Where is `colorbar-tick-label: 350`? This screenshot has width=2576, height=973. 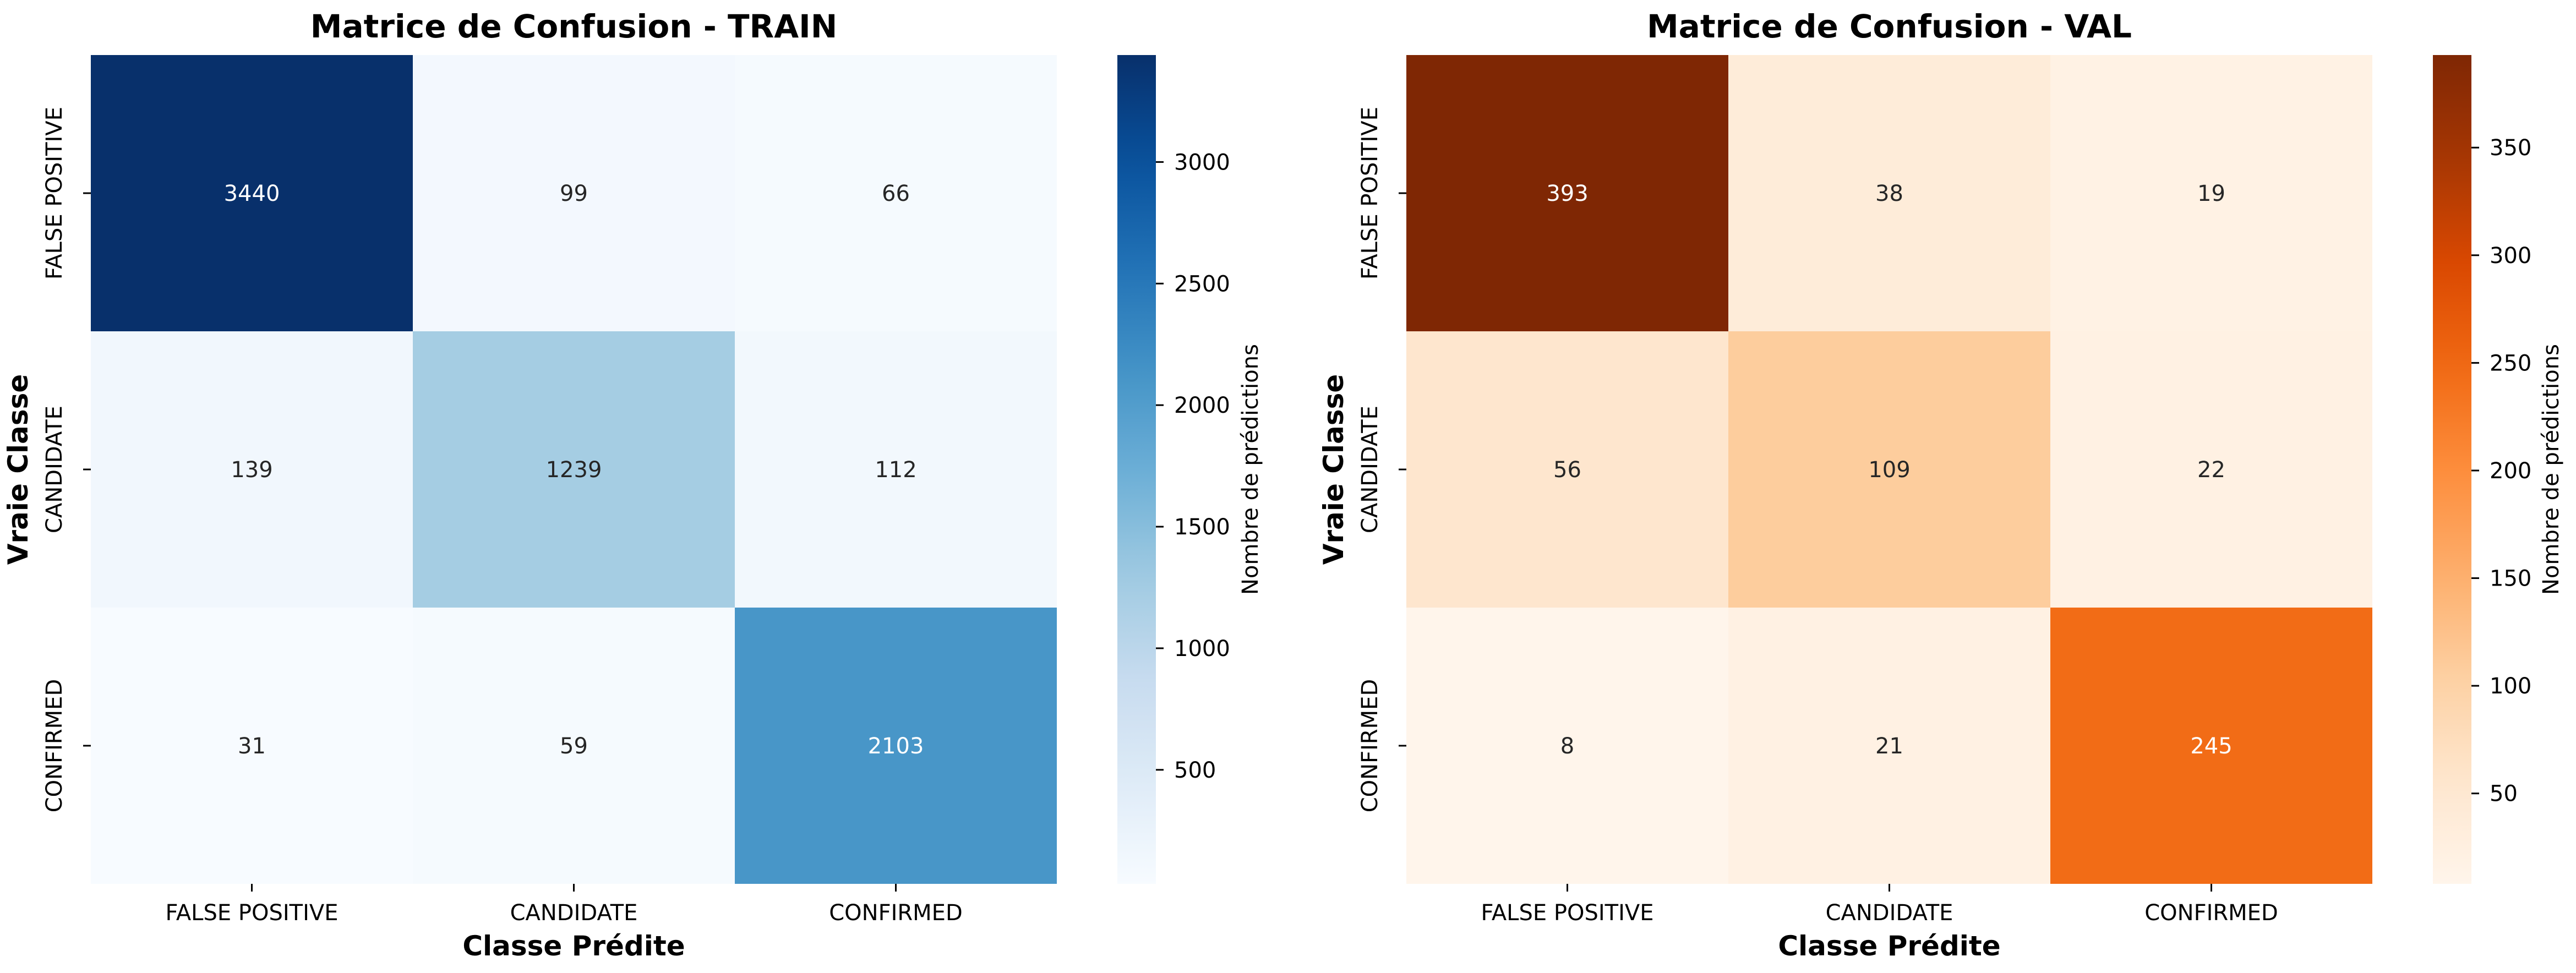 colorbar-tick-label: 350 is located at coordinates (2510, 148).